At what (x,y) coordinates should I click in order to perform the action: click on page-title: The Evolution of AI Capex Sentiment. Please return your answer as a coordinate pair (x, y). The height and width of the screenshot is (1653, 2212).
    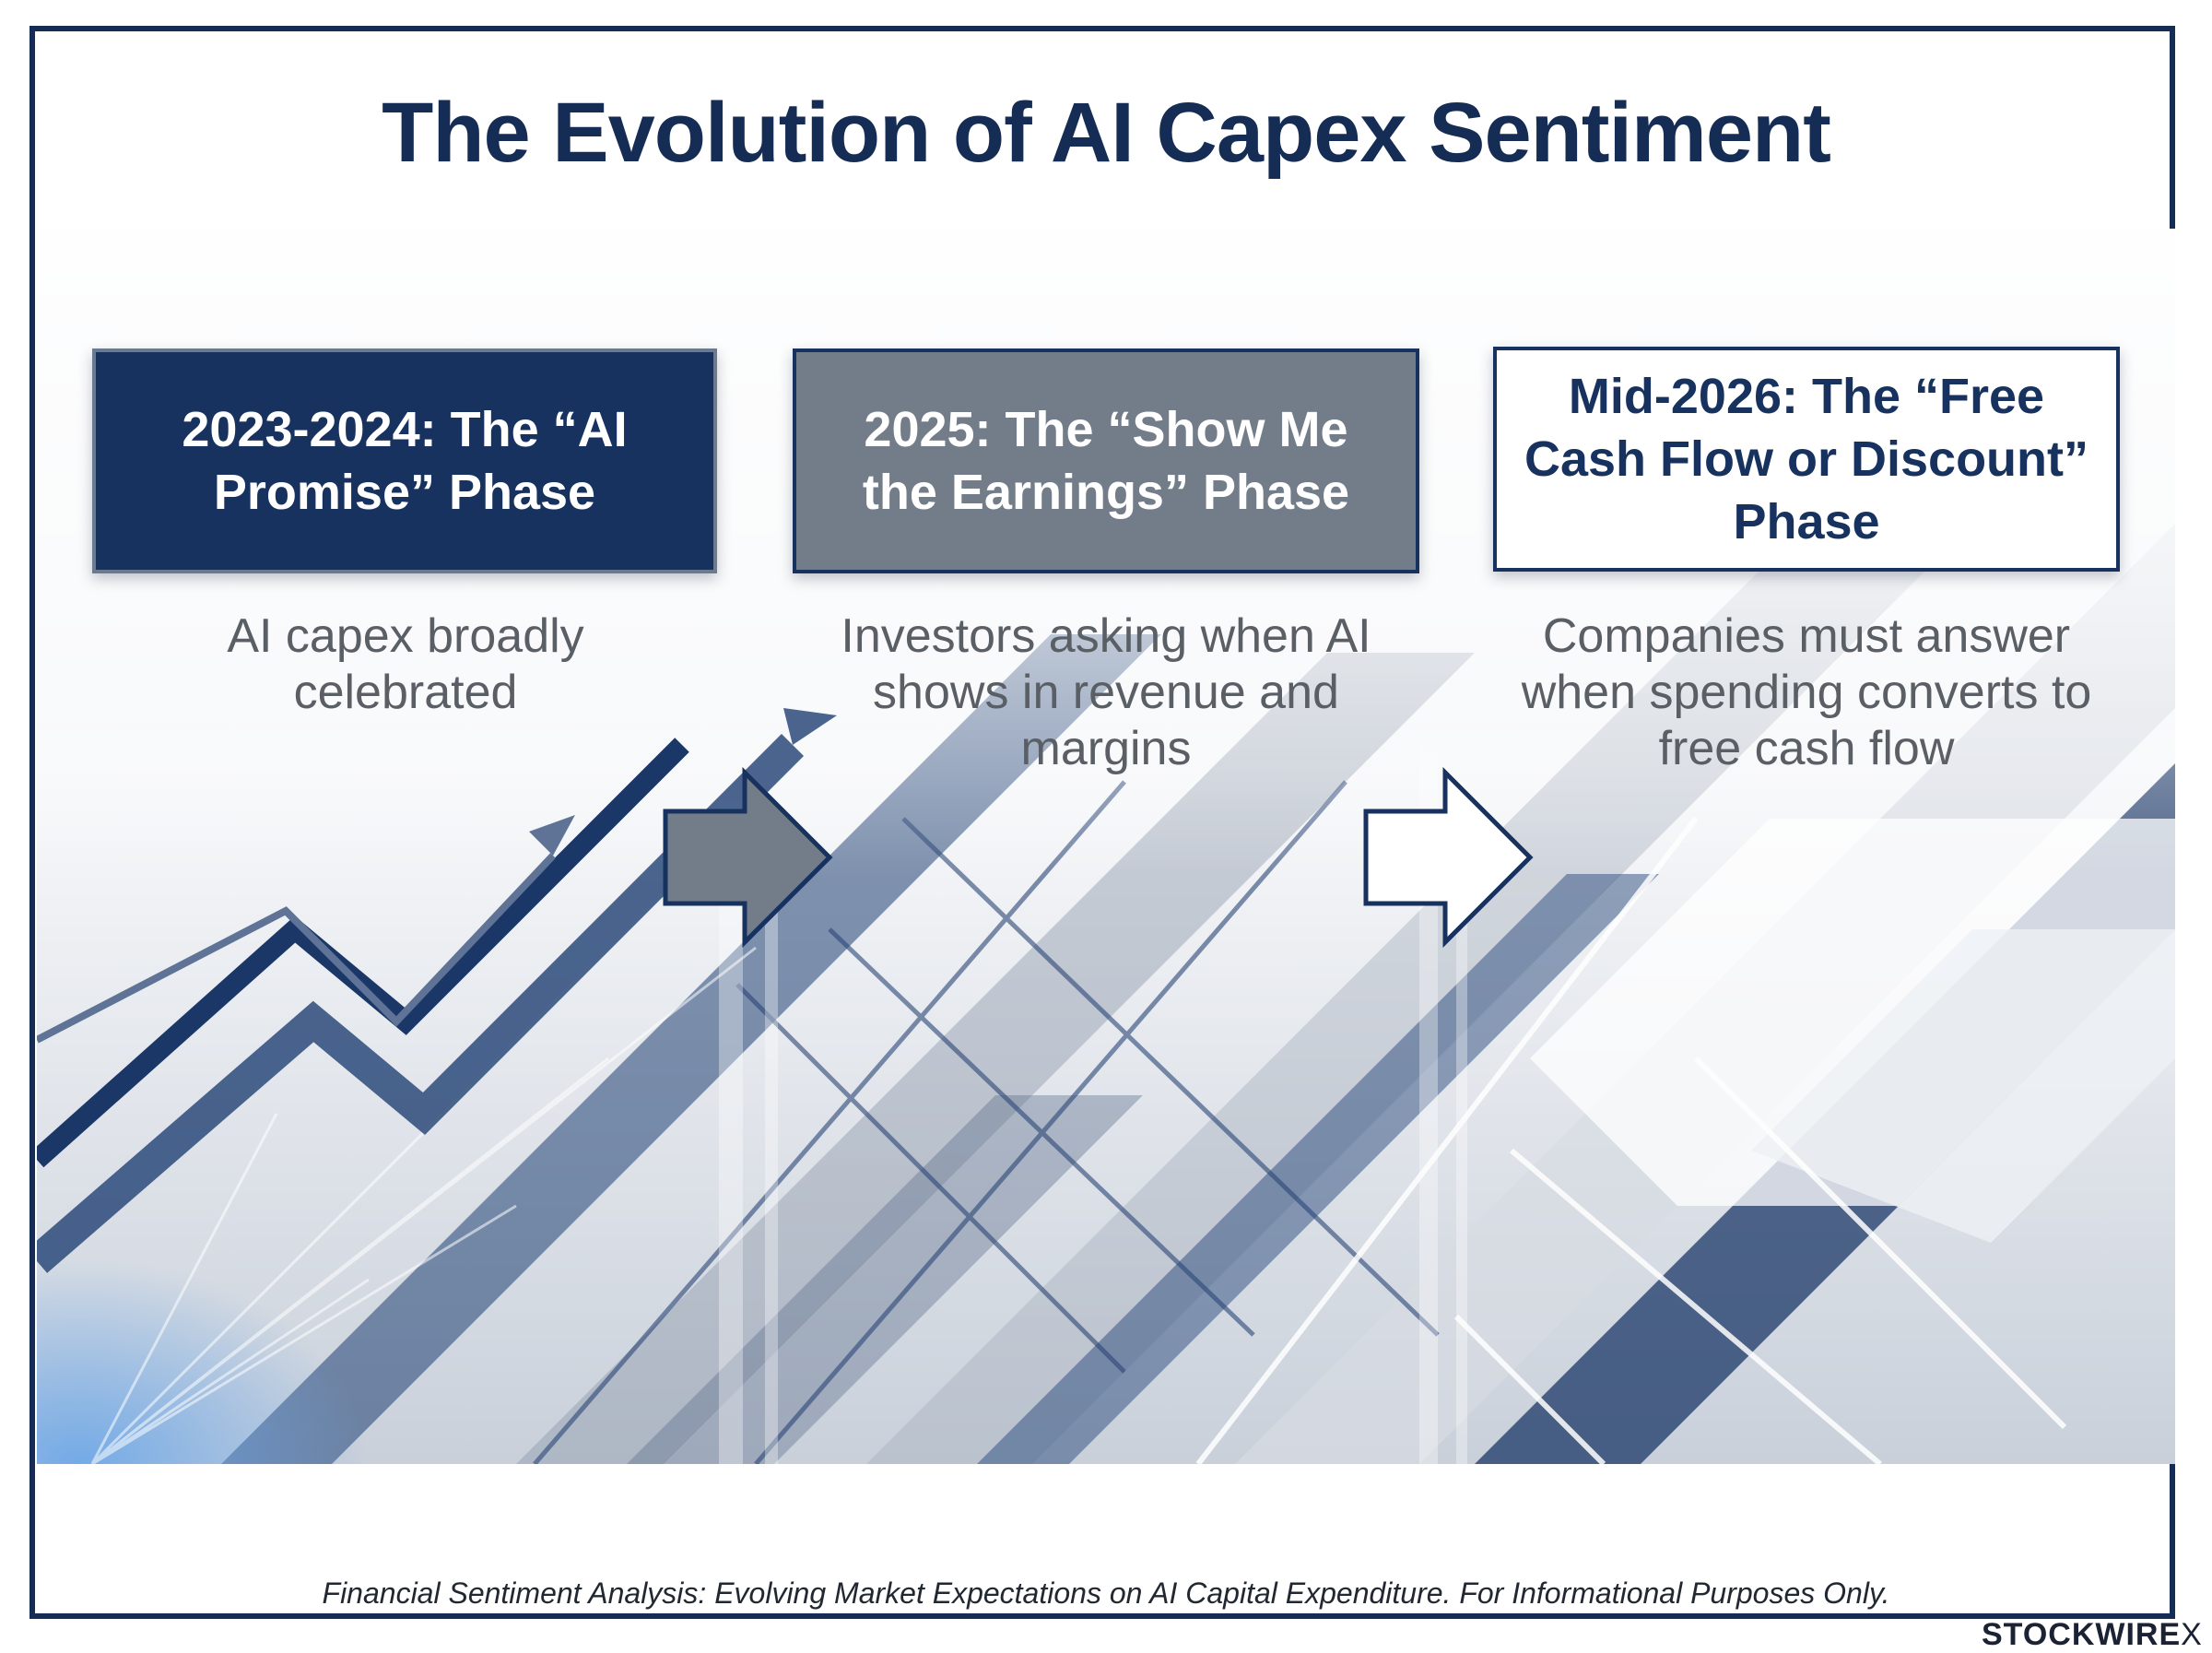
    Looking at the image, I should click on (1106, 133).